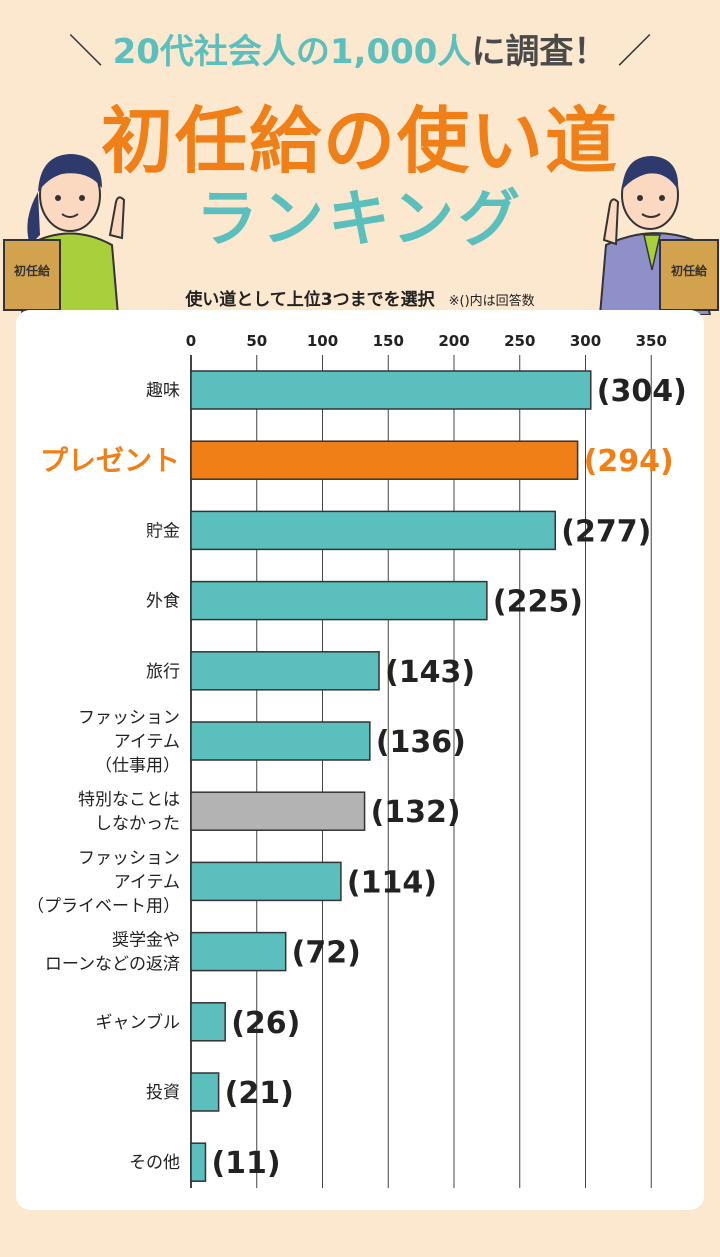 The image size is (720, 1257). I want to click on category-label: ギャンブル, so click(138, 1022).